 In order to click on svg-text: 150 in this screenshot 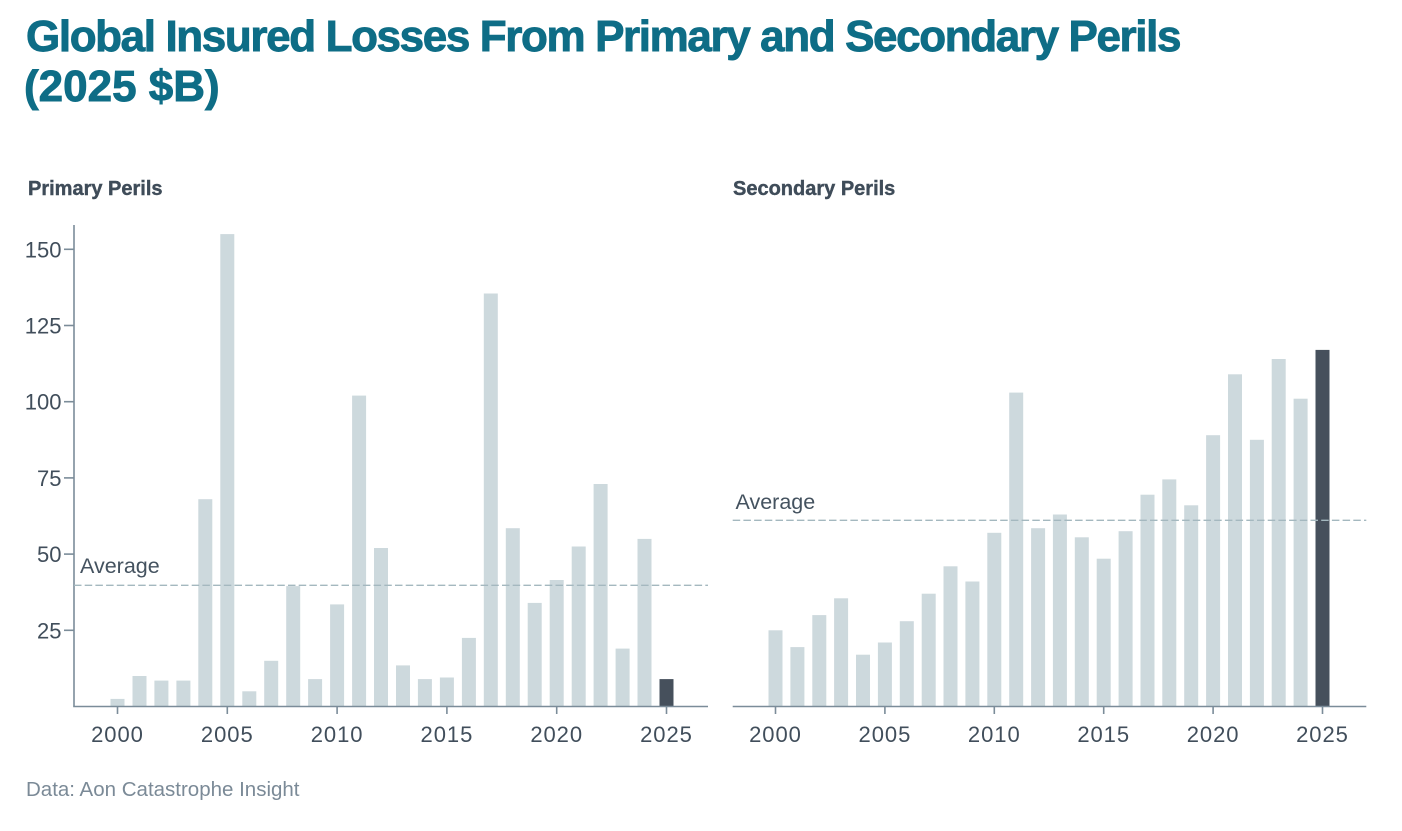, I will do `click(43, 249)`.